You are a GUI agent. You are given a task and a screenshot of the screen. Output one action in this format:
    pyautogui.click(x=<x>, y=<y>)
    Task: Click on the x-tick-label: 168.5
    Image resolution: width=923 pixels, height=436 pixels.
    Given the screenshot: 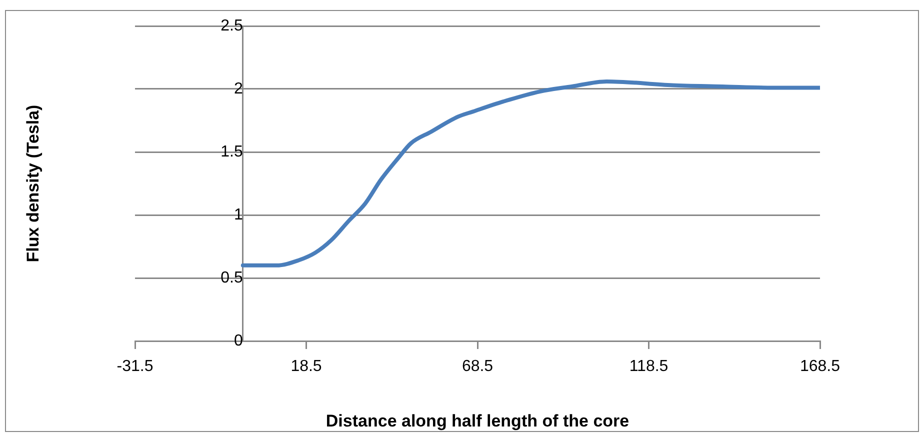 What is the action you would take?
    pyautogui.click(x=820, y=367)
    